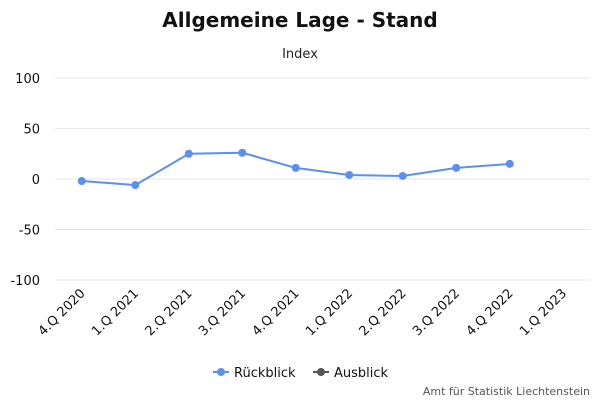 Image resolution: width=600 pixels, height=400 pixels. I want to click on legend-item-ausblick: Ausblick, so click(351, 373).